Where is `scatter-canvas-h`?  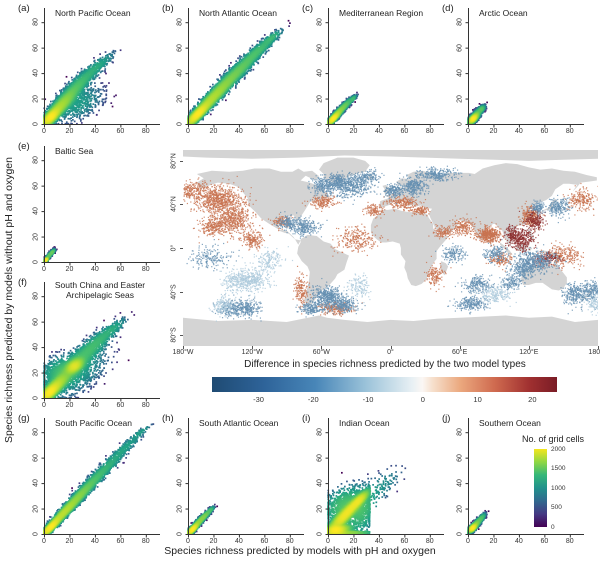 scatter-canvas-h is located at coordinates (233, 480).